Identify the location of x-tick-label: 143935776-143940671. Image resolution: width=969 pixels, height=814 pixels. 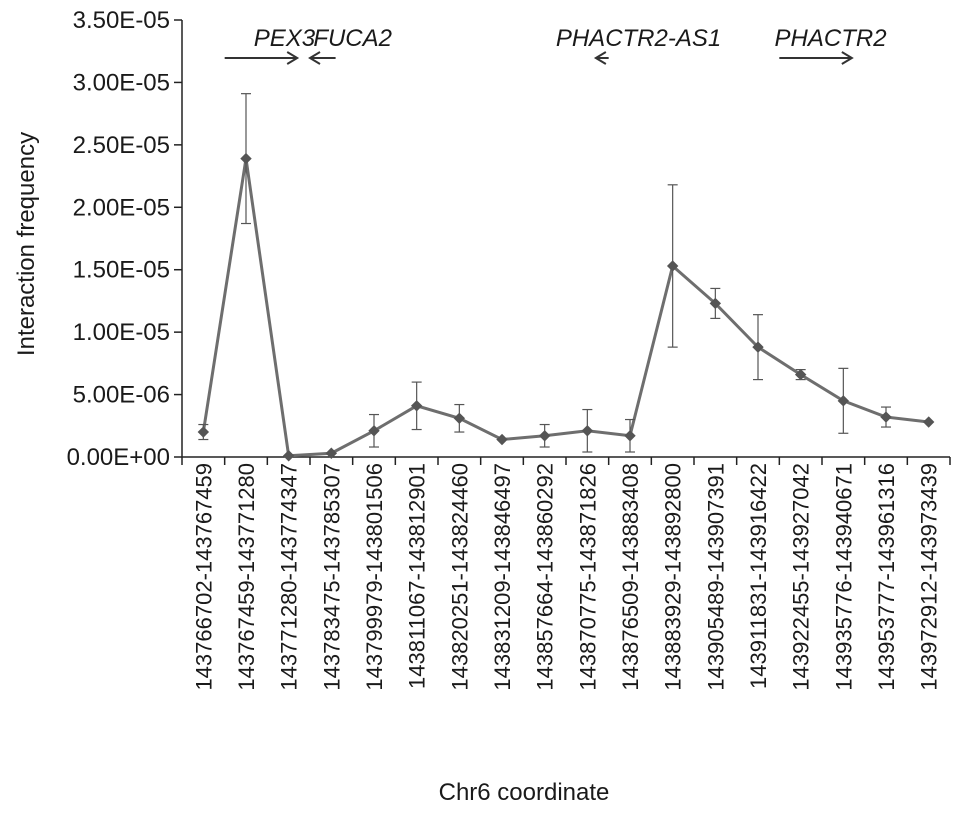
(843, 577).